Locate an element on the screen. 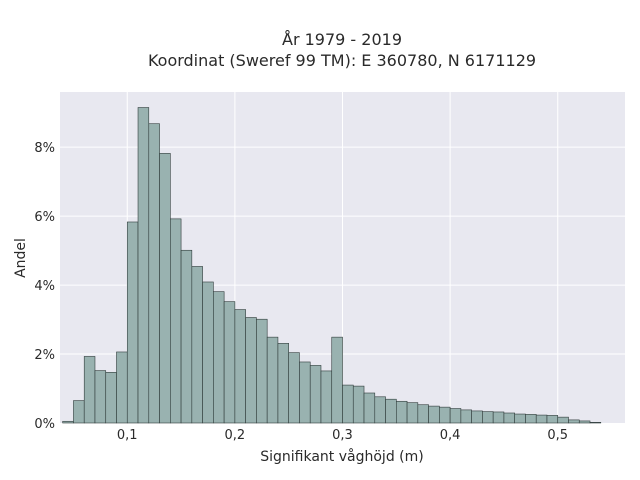  x-tick-label: 0,5 is located at coordinates (557, 435).